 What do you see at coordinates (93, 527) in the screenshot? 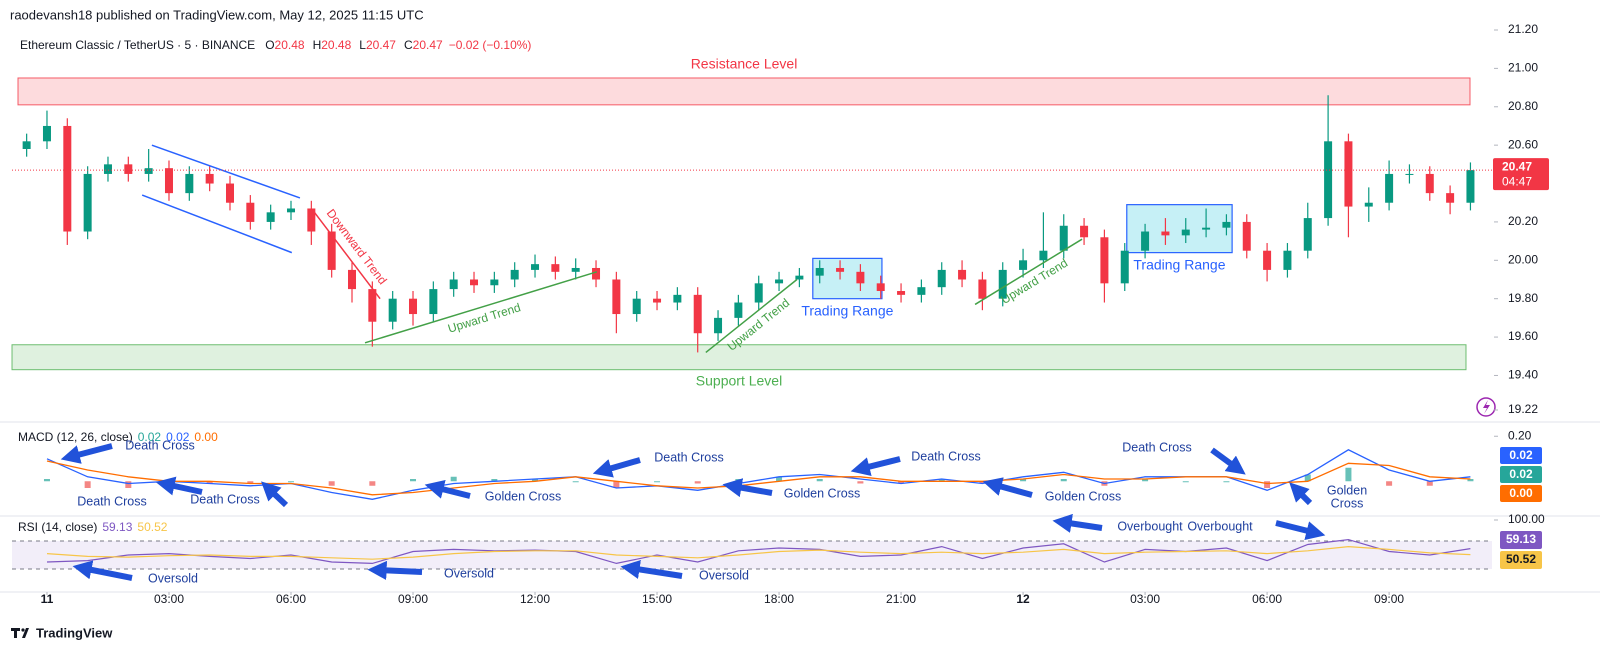
I see `legend: RSI (14, close) 59.13 50.52` at bounding box center [93, 527].